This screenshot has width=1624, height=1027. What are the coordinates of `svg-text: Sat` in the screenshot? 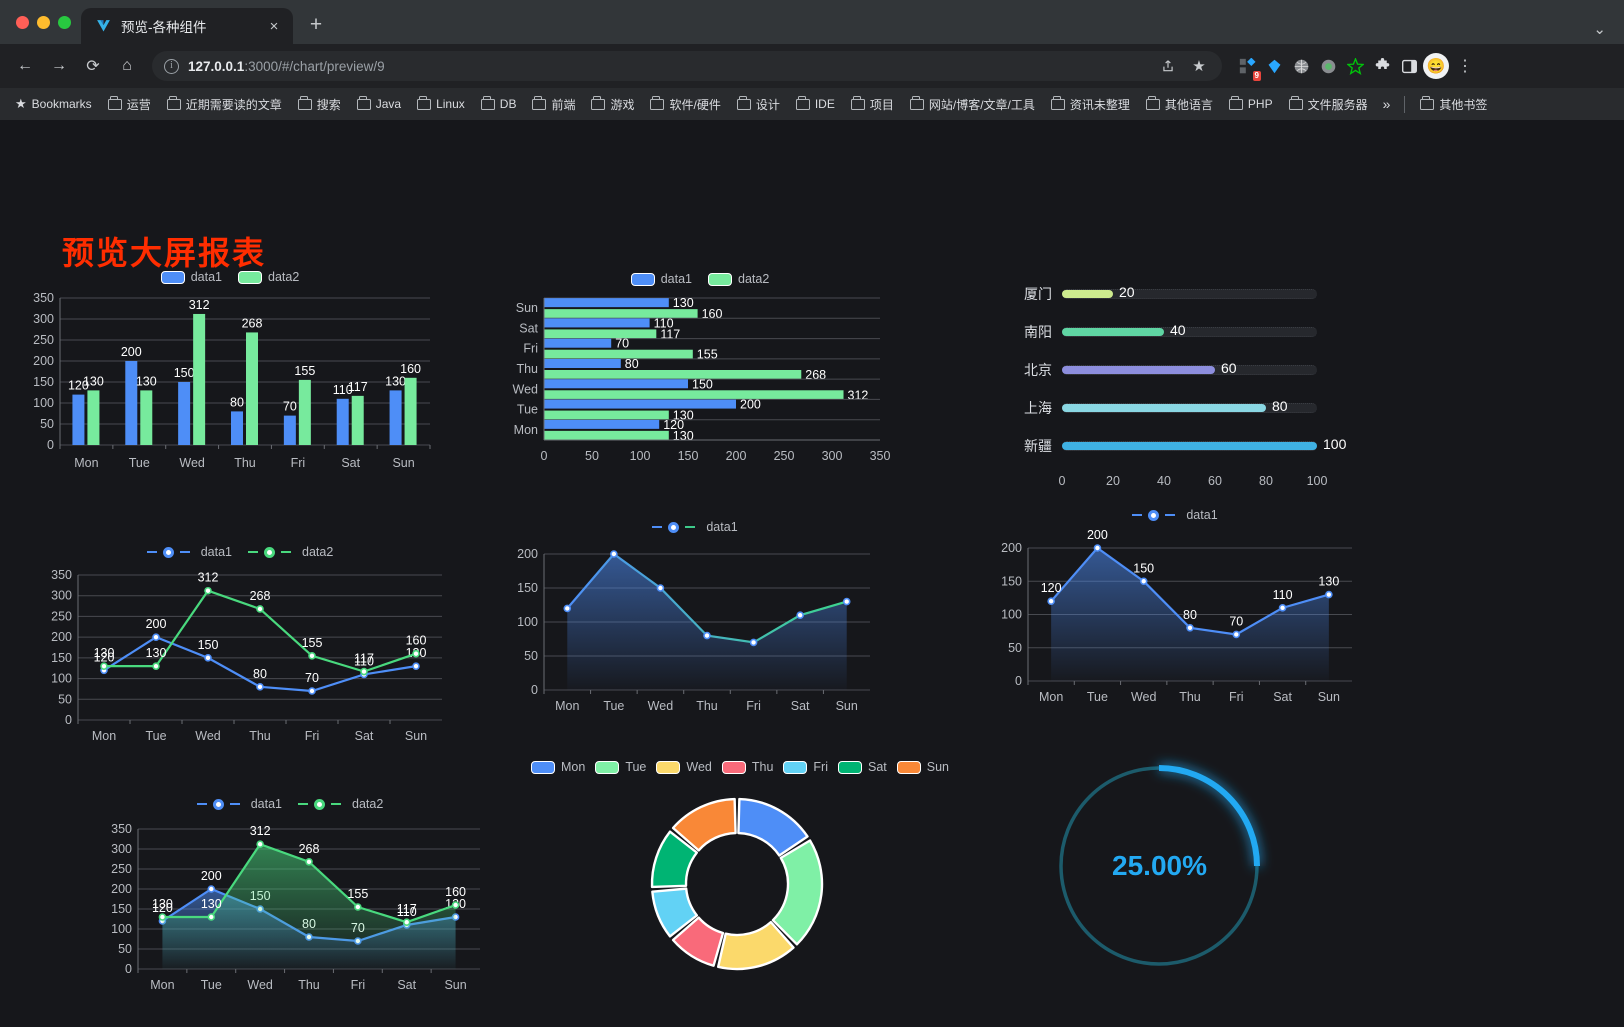 It's located at (364, 736).